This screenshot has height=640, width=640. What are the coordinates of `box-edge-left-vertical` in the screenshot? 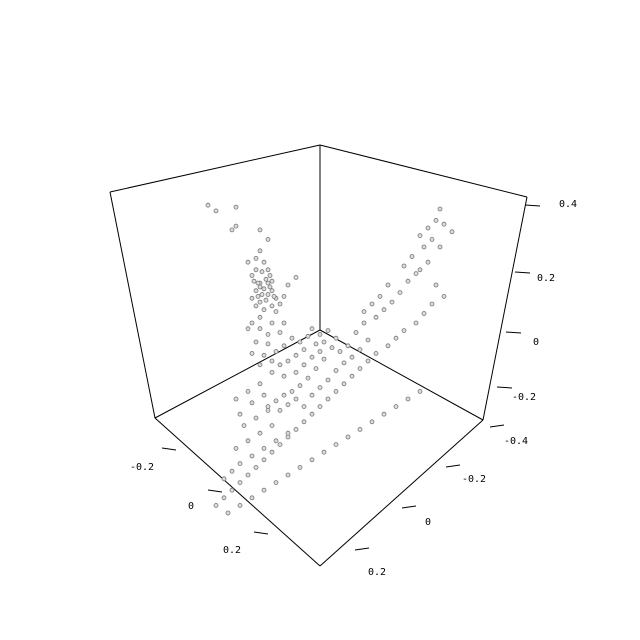 It's located at (132, 305).